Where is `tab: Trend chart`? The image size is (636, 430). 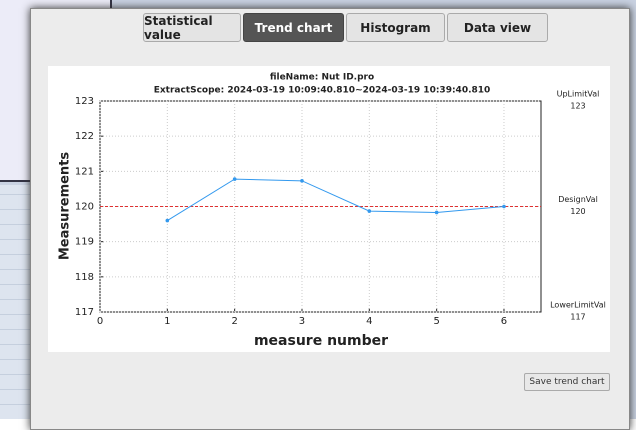
tab: Trend chart is located at coordinates (293, 27).